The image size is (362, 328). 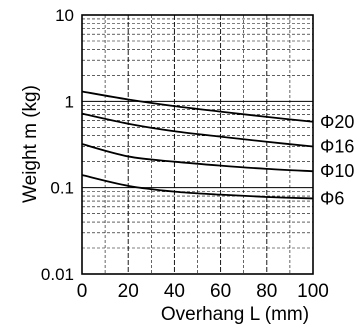 I want to click on series-label-1: Φ16, so click(x=337, y=146).